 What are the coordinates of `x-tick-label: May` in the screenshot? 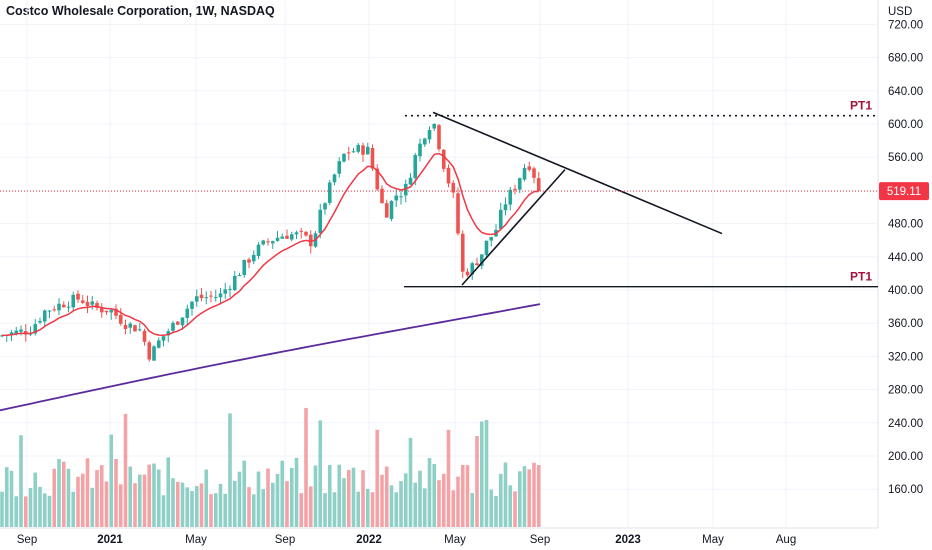 It's located at (455, 540).